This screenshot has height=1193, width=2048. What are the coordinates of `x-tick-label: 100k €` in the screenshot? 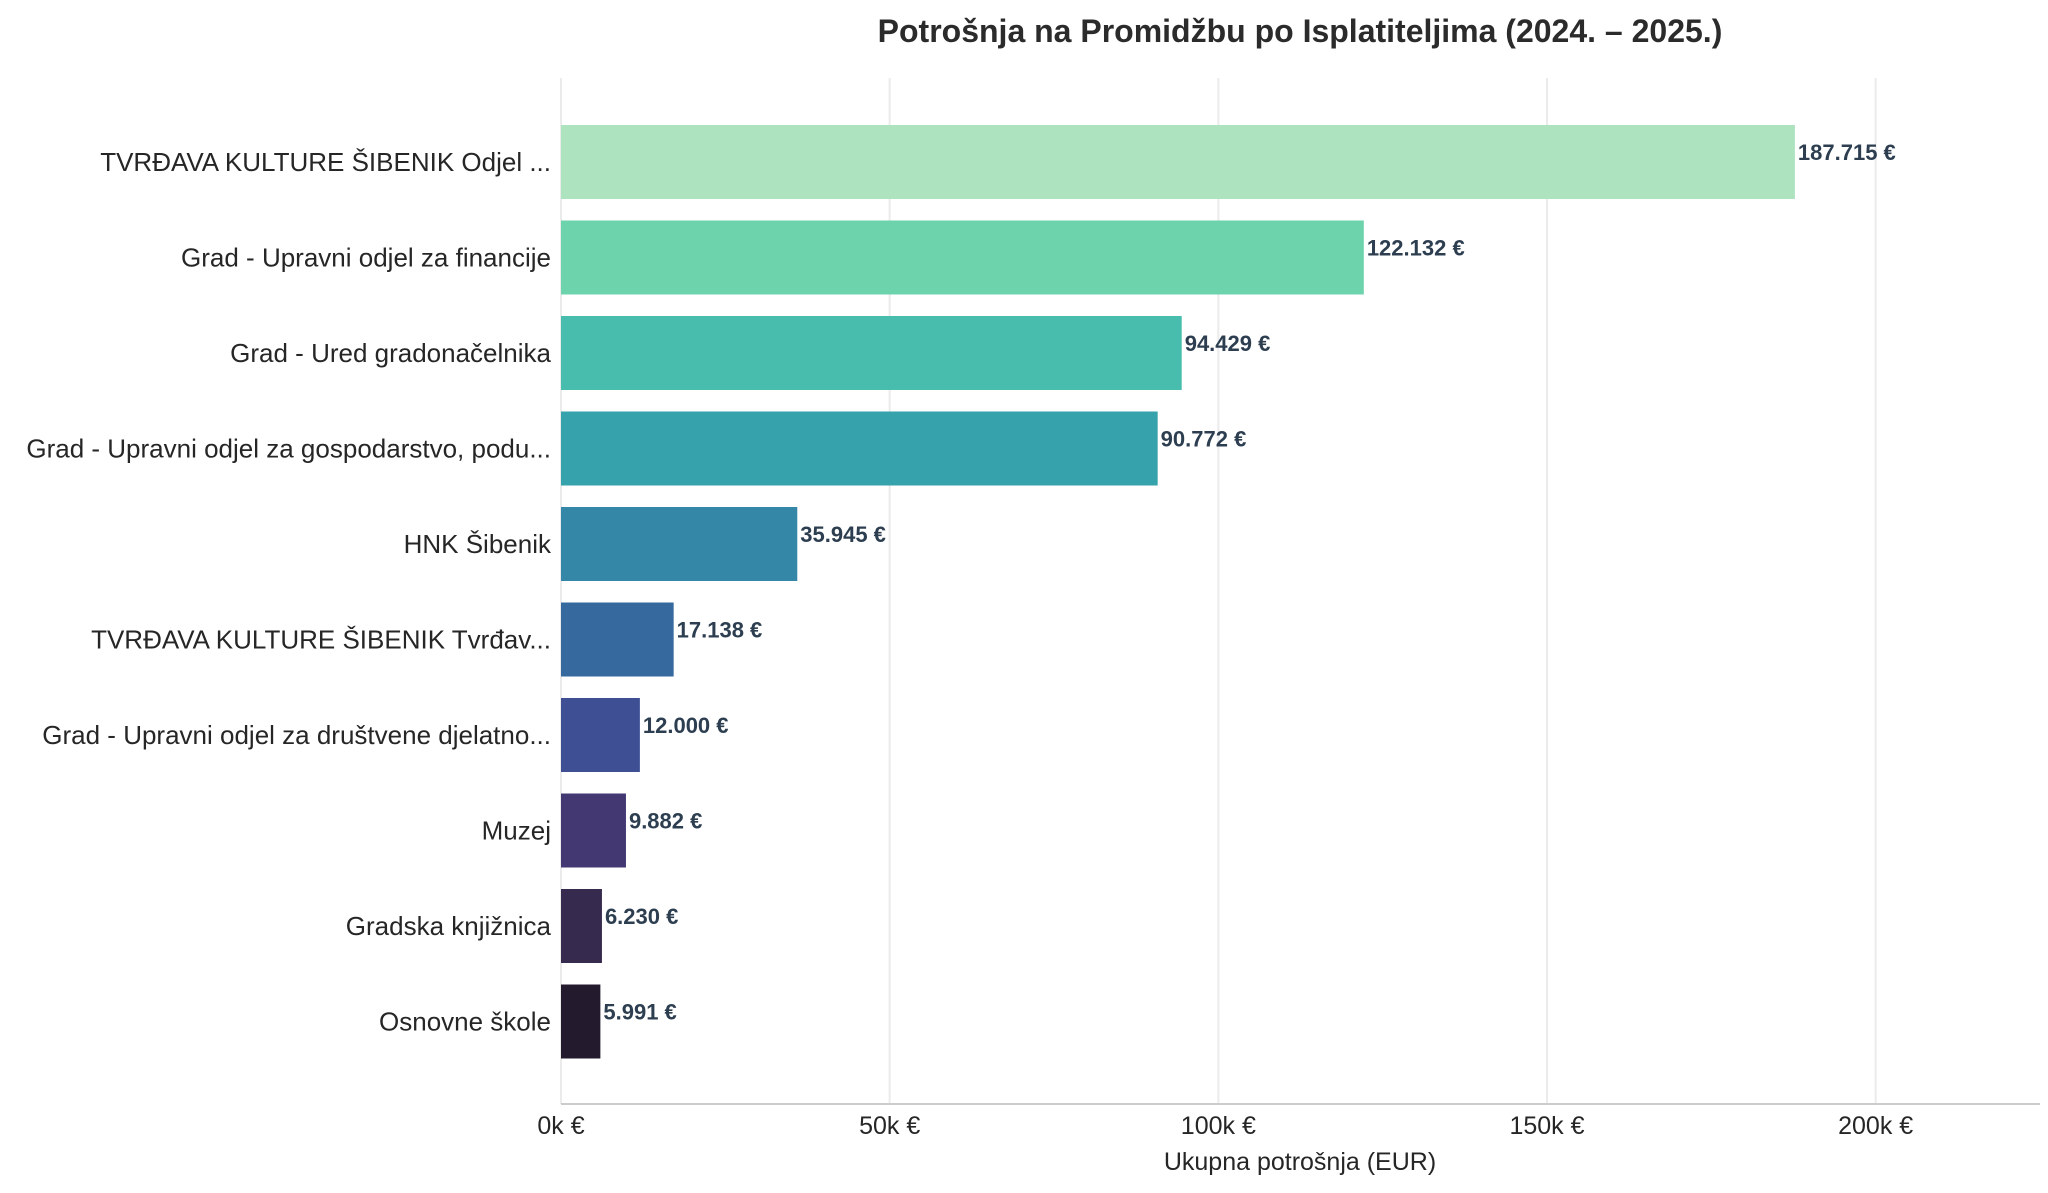 It's located at (1218, 1126).